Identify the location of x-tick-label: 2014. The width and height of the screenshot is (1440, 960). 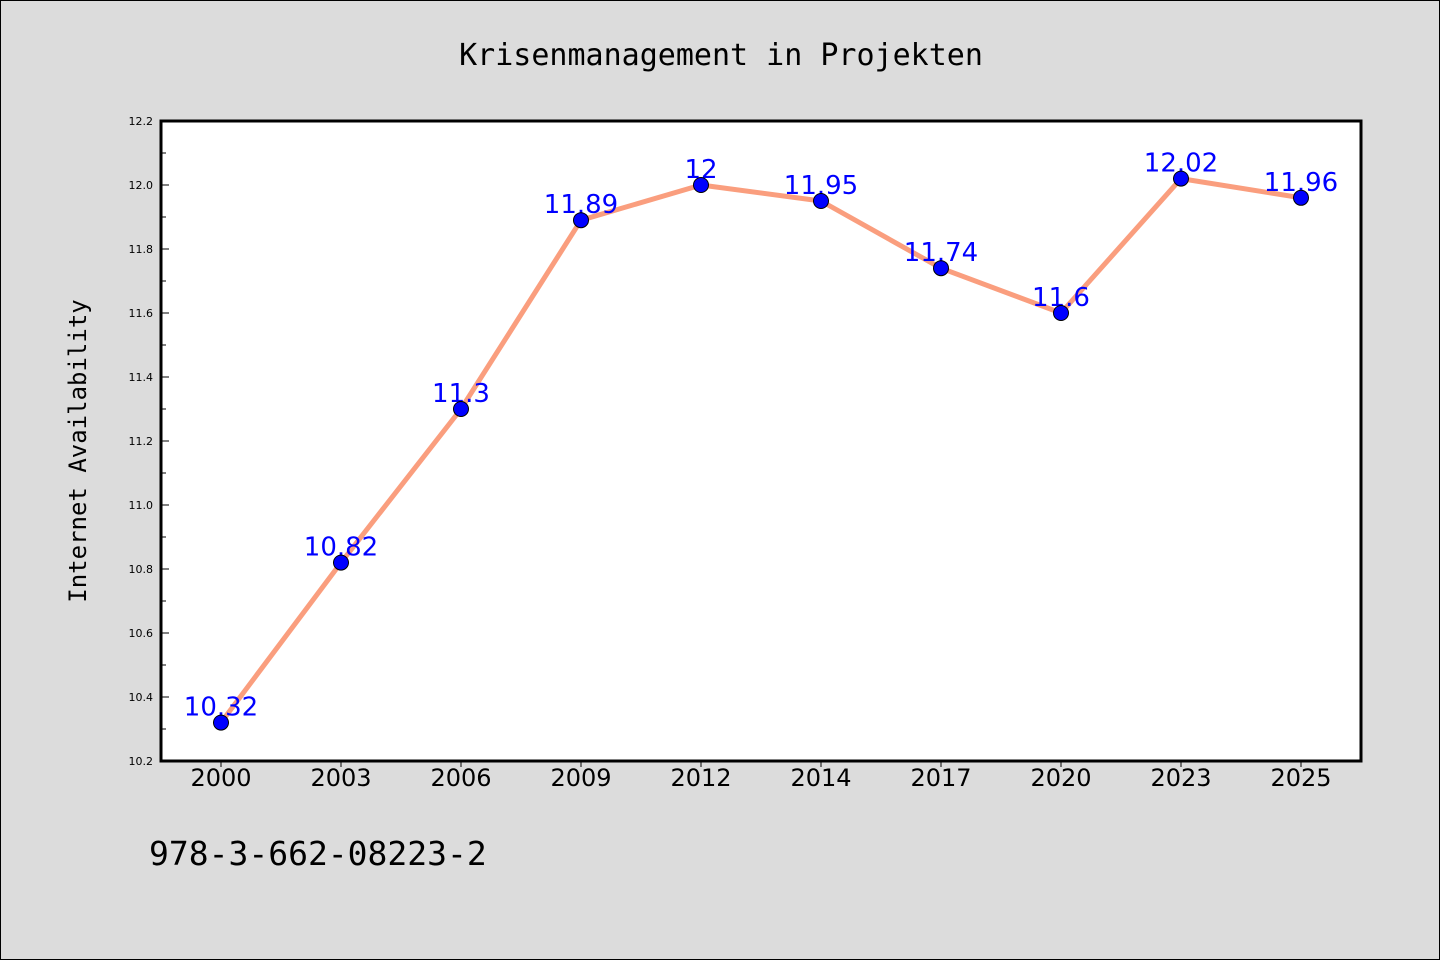
(820, 778).